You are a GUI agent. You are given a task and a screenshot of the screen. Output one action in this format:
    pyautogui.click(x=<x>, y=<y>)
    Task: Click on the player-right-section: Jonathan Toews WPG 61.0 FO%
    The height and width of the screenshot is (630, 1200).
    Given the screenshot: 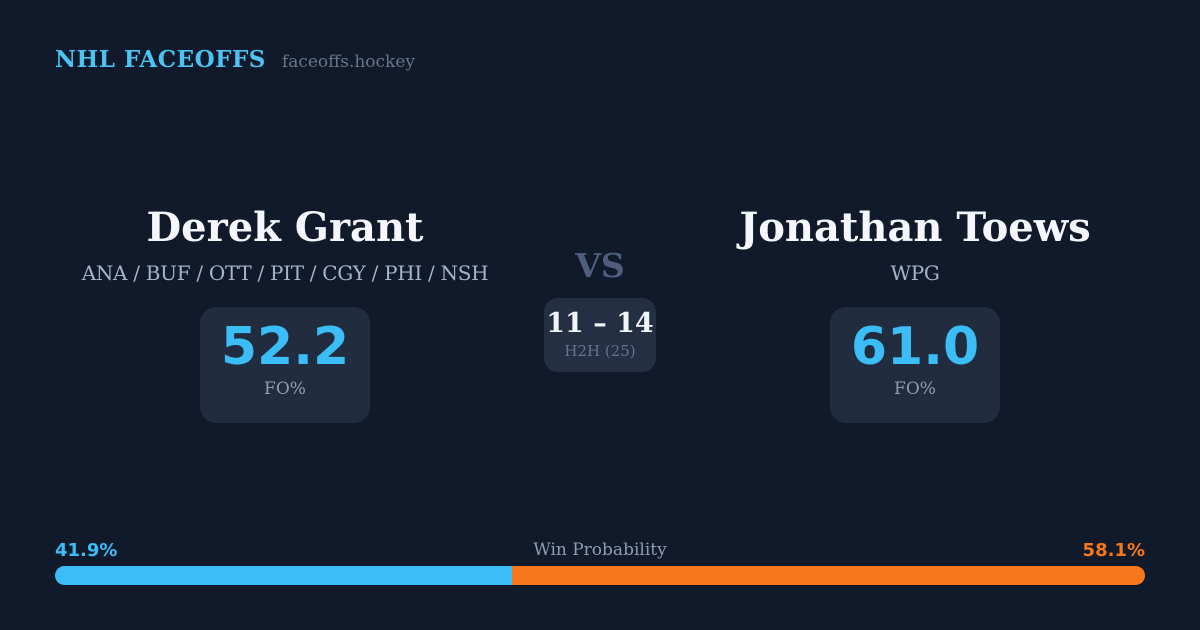 What is the action you would take?
    pyautogui.click(x=915, y=314)
    